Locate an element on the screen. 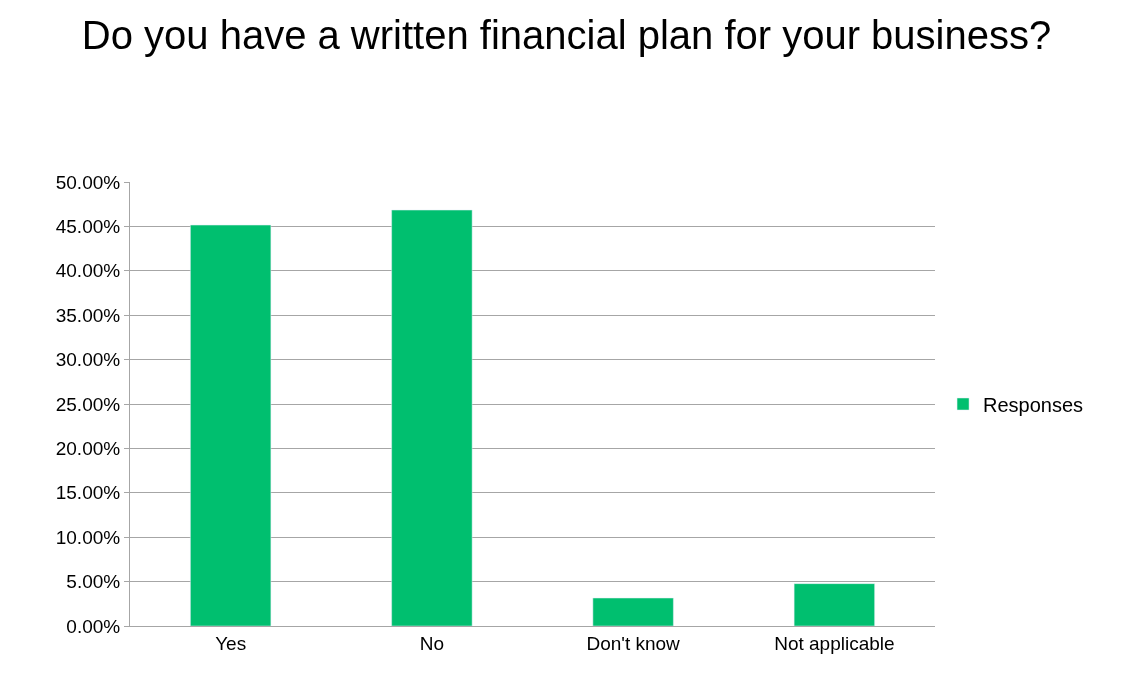  y-tick-label: 10.00% is located at coordinates (88, 537).